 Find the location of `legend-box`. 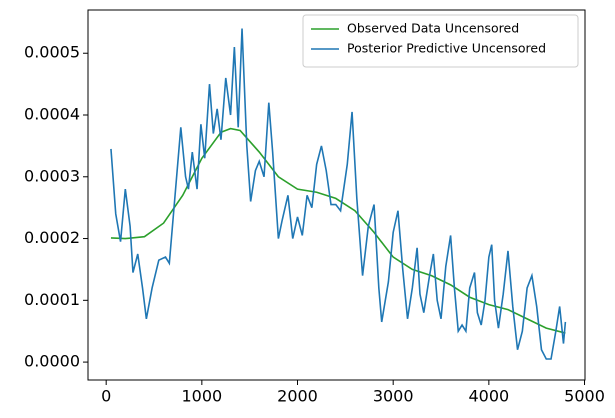

legend-box is located at coordinates (440, 41).